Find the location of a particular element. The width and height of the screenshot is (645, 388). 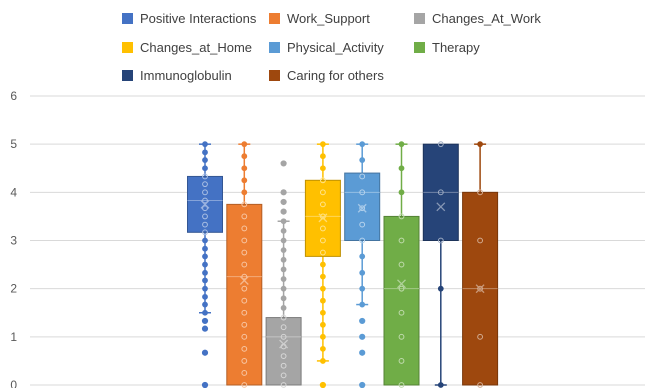

legend-label: Changes_at_Home is located at coordinates (196, 47).